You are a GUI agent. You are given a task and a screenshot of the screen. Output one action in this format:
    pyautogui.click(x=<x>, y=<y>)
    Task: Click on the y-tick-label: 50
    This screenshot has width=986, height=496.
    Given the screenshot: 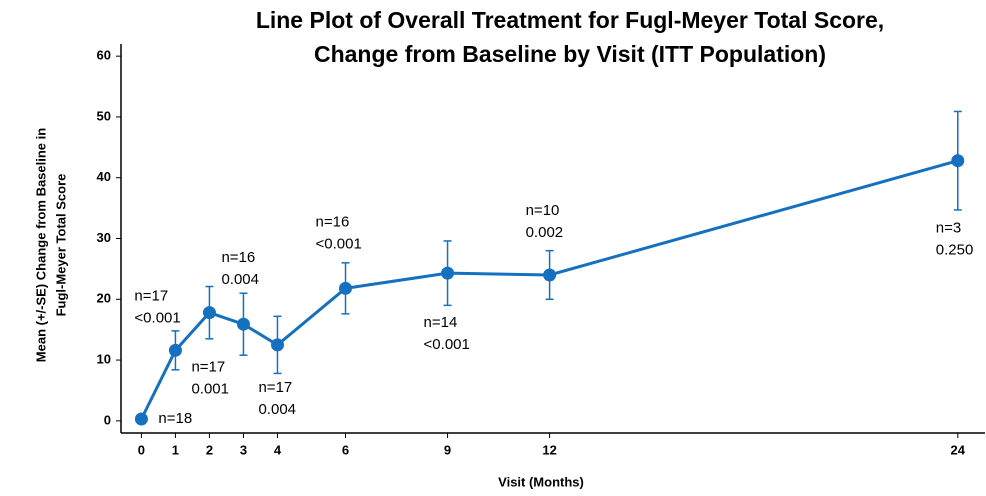 What is the action you would take?
    pyautogui.click(x=104, y=115)
    